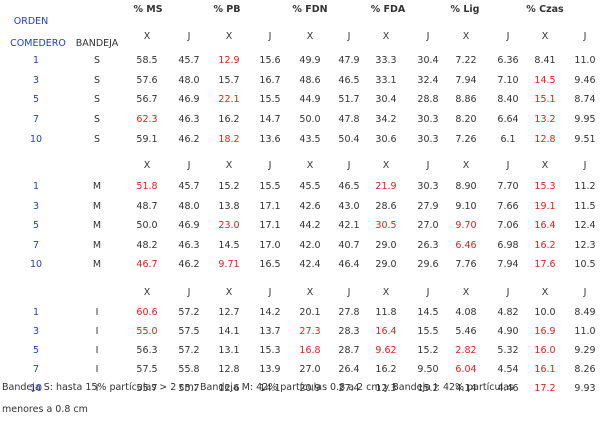 Image resolution: width=600 pixels, height=426 pixels. I want to click on table-cell: 28.8, so click(428, 100).